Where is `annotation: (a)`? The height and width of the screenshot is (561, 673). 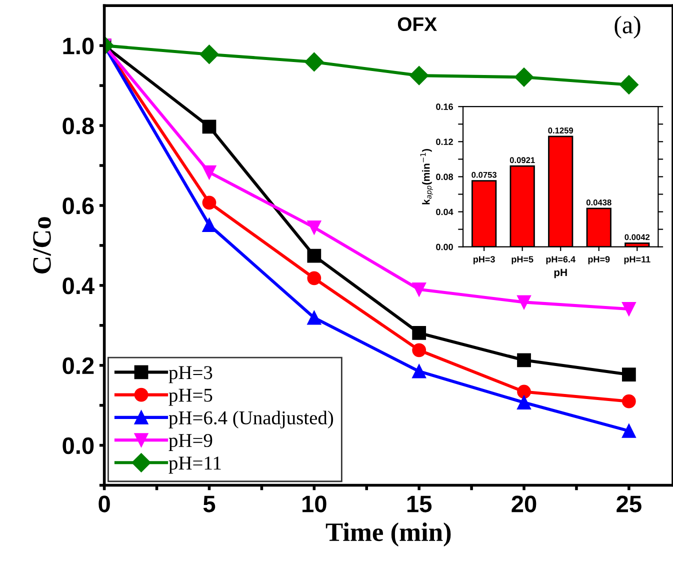 annotation: (a) is located at coordinates (627, 27).